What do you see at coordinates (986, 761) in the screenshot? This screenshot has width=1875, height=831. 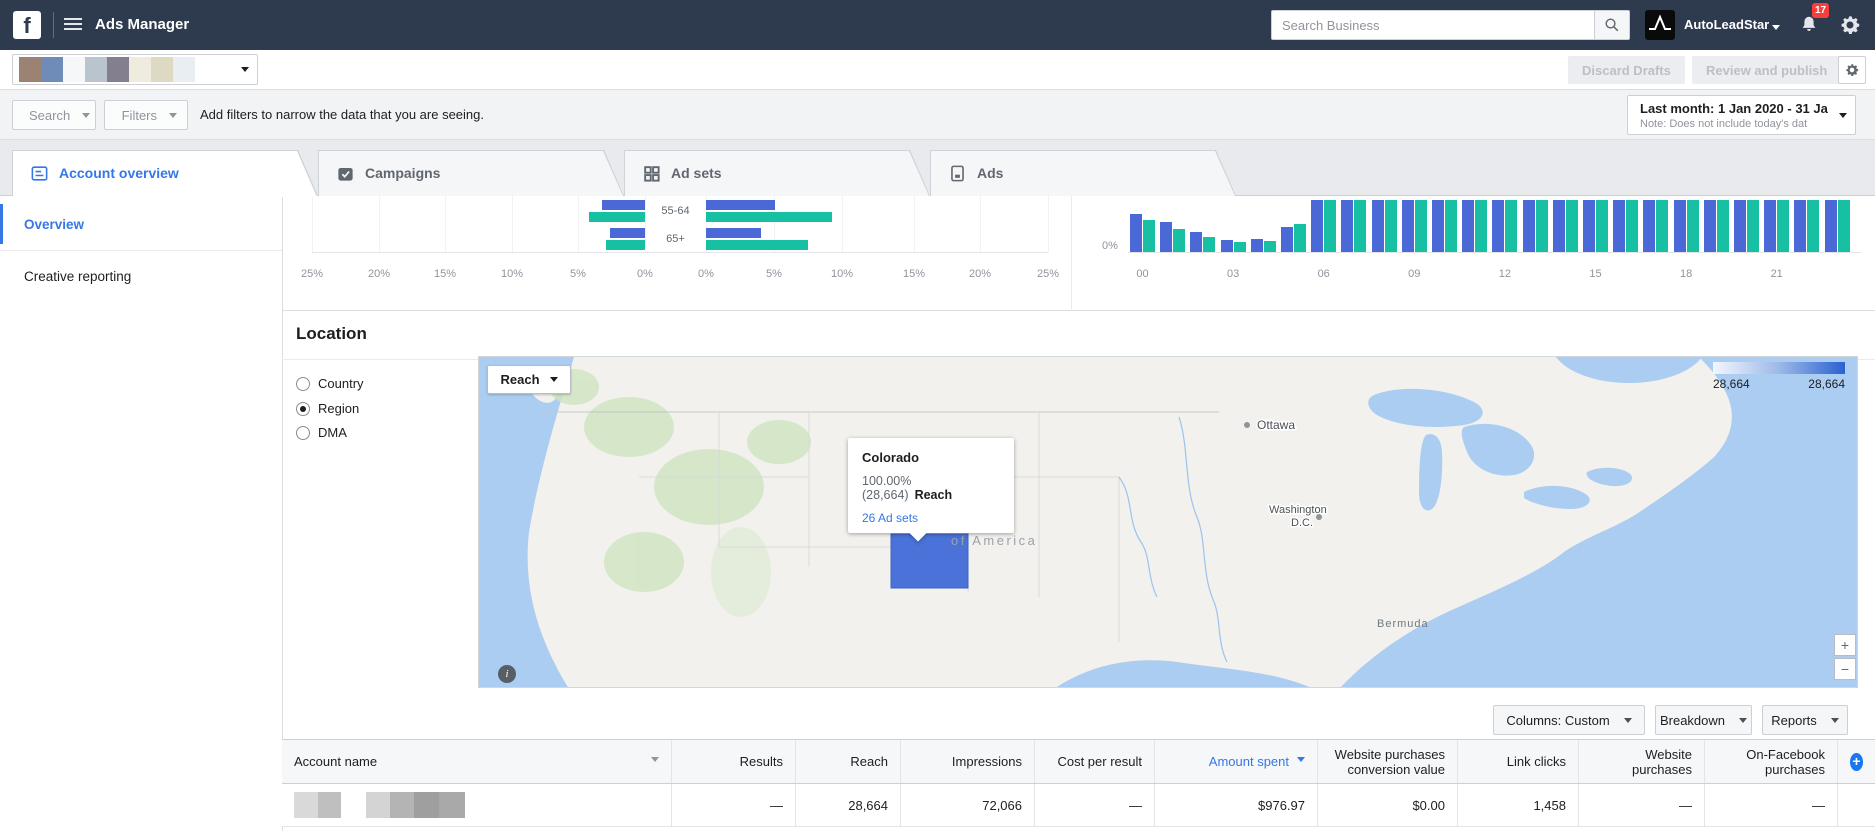 I see `column-header-label: Impressions` at bounding box center [986, 761].